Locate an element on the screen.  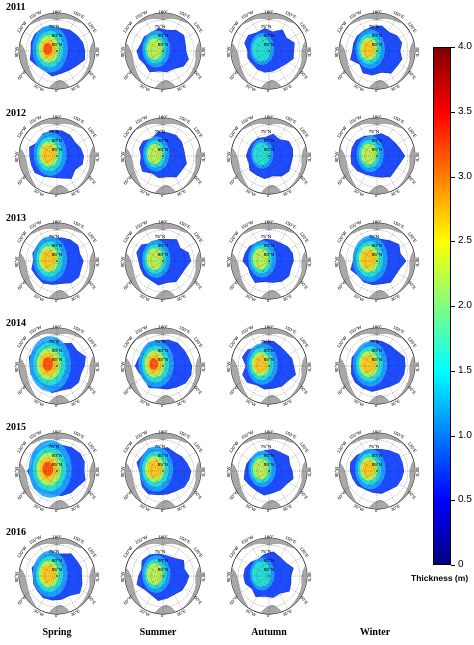
year-label-2011: 2011 is located at coordinates (16, 7).